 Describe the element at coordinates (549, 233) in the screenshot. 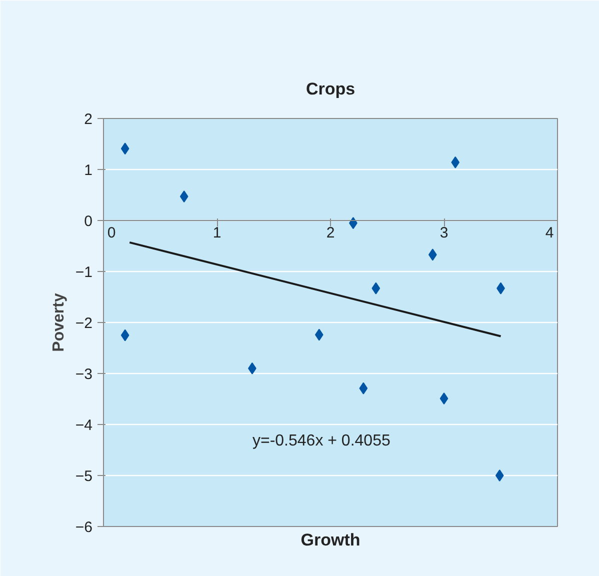

I see `x-tick-label: 4` at that location.